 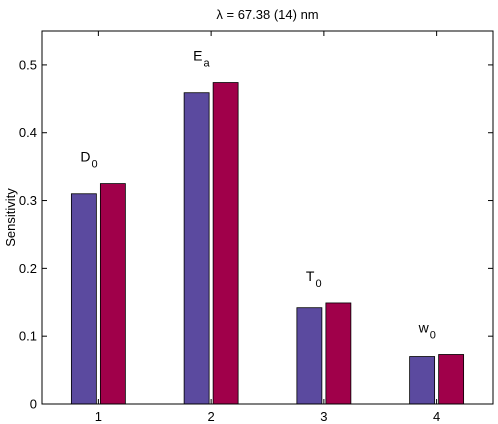 What do you see at coordinates (451, 379) in the screenshot?
I see `bar-series2-cat4` at bounding box center [451, 379].